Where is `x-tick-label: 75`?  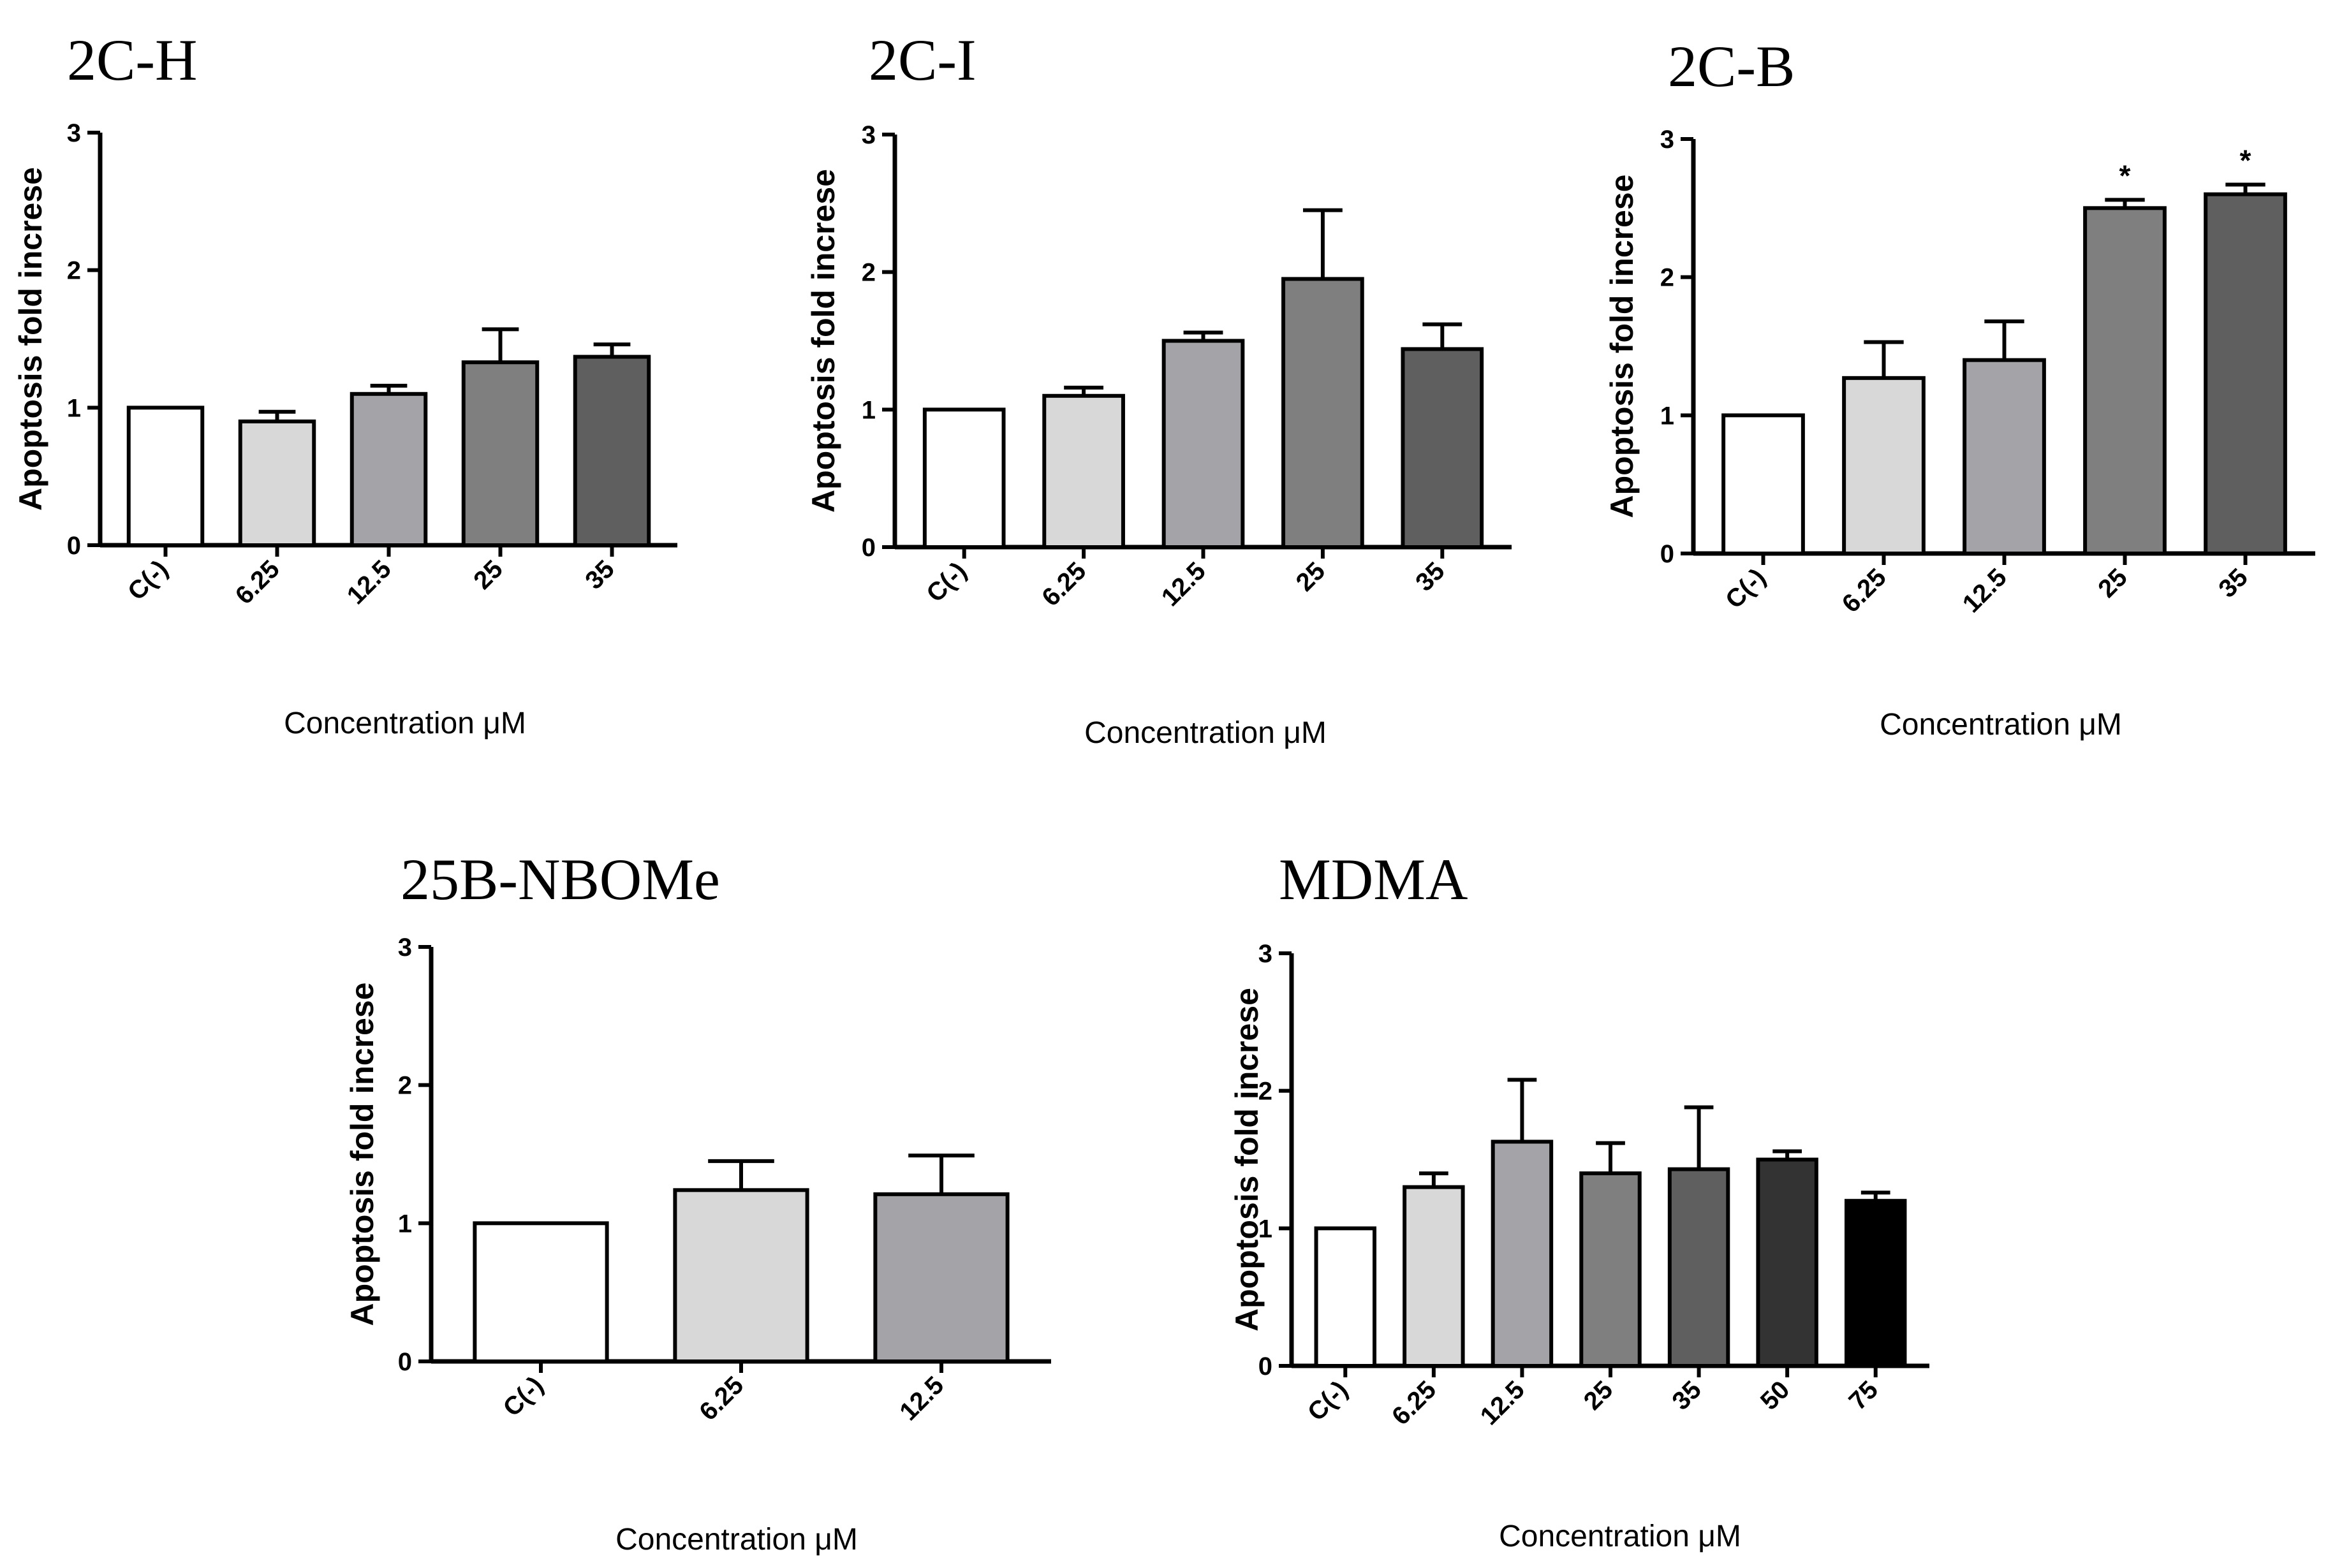
x-tick-label: 75 is located at coordinates (1863, 1395).